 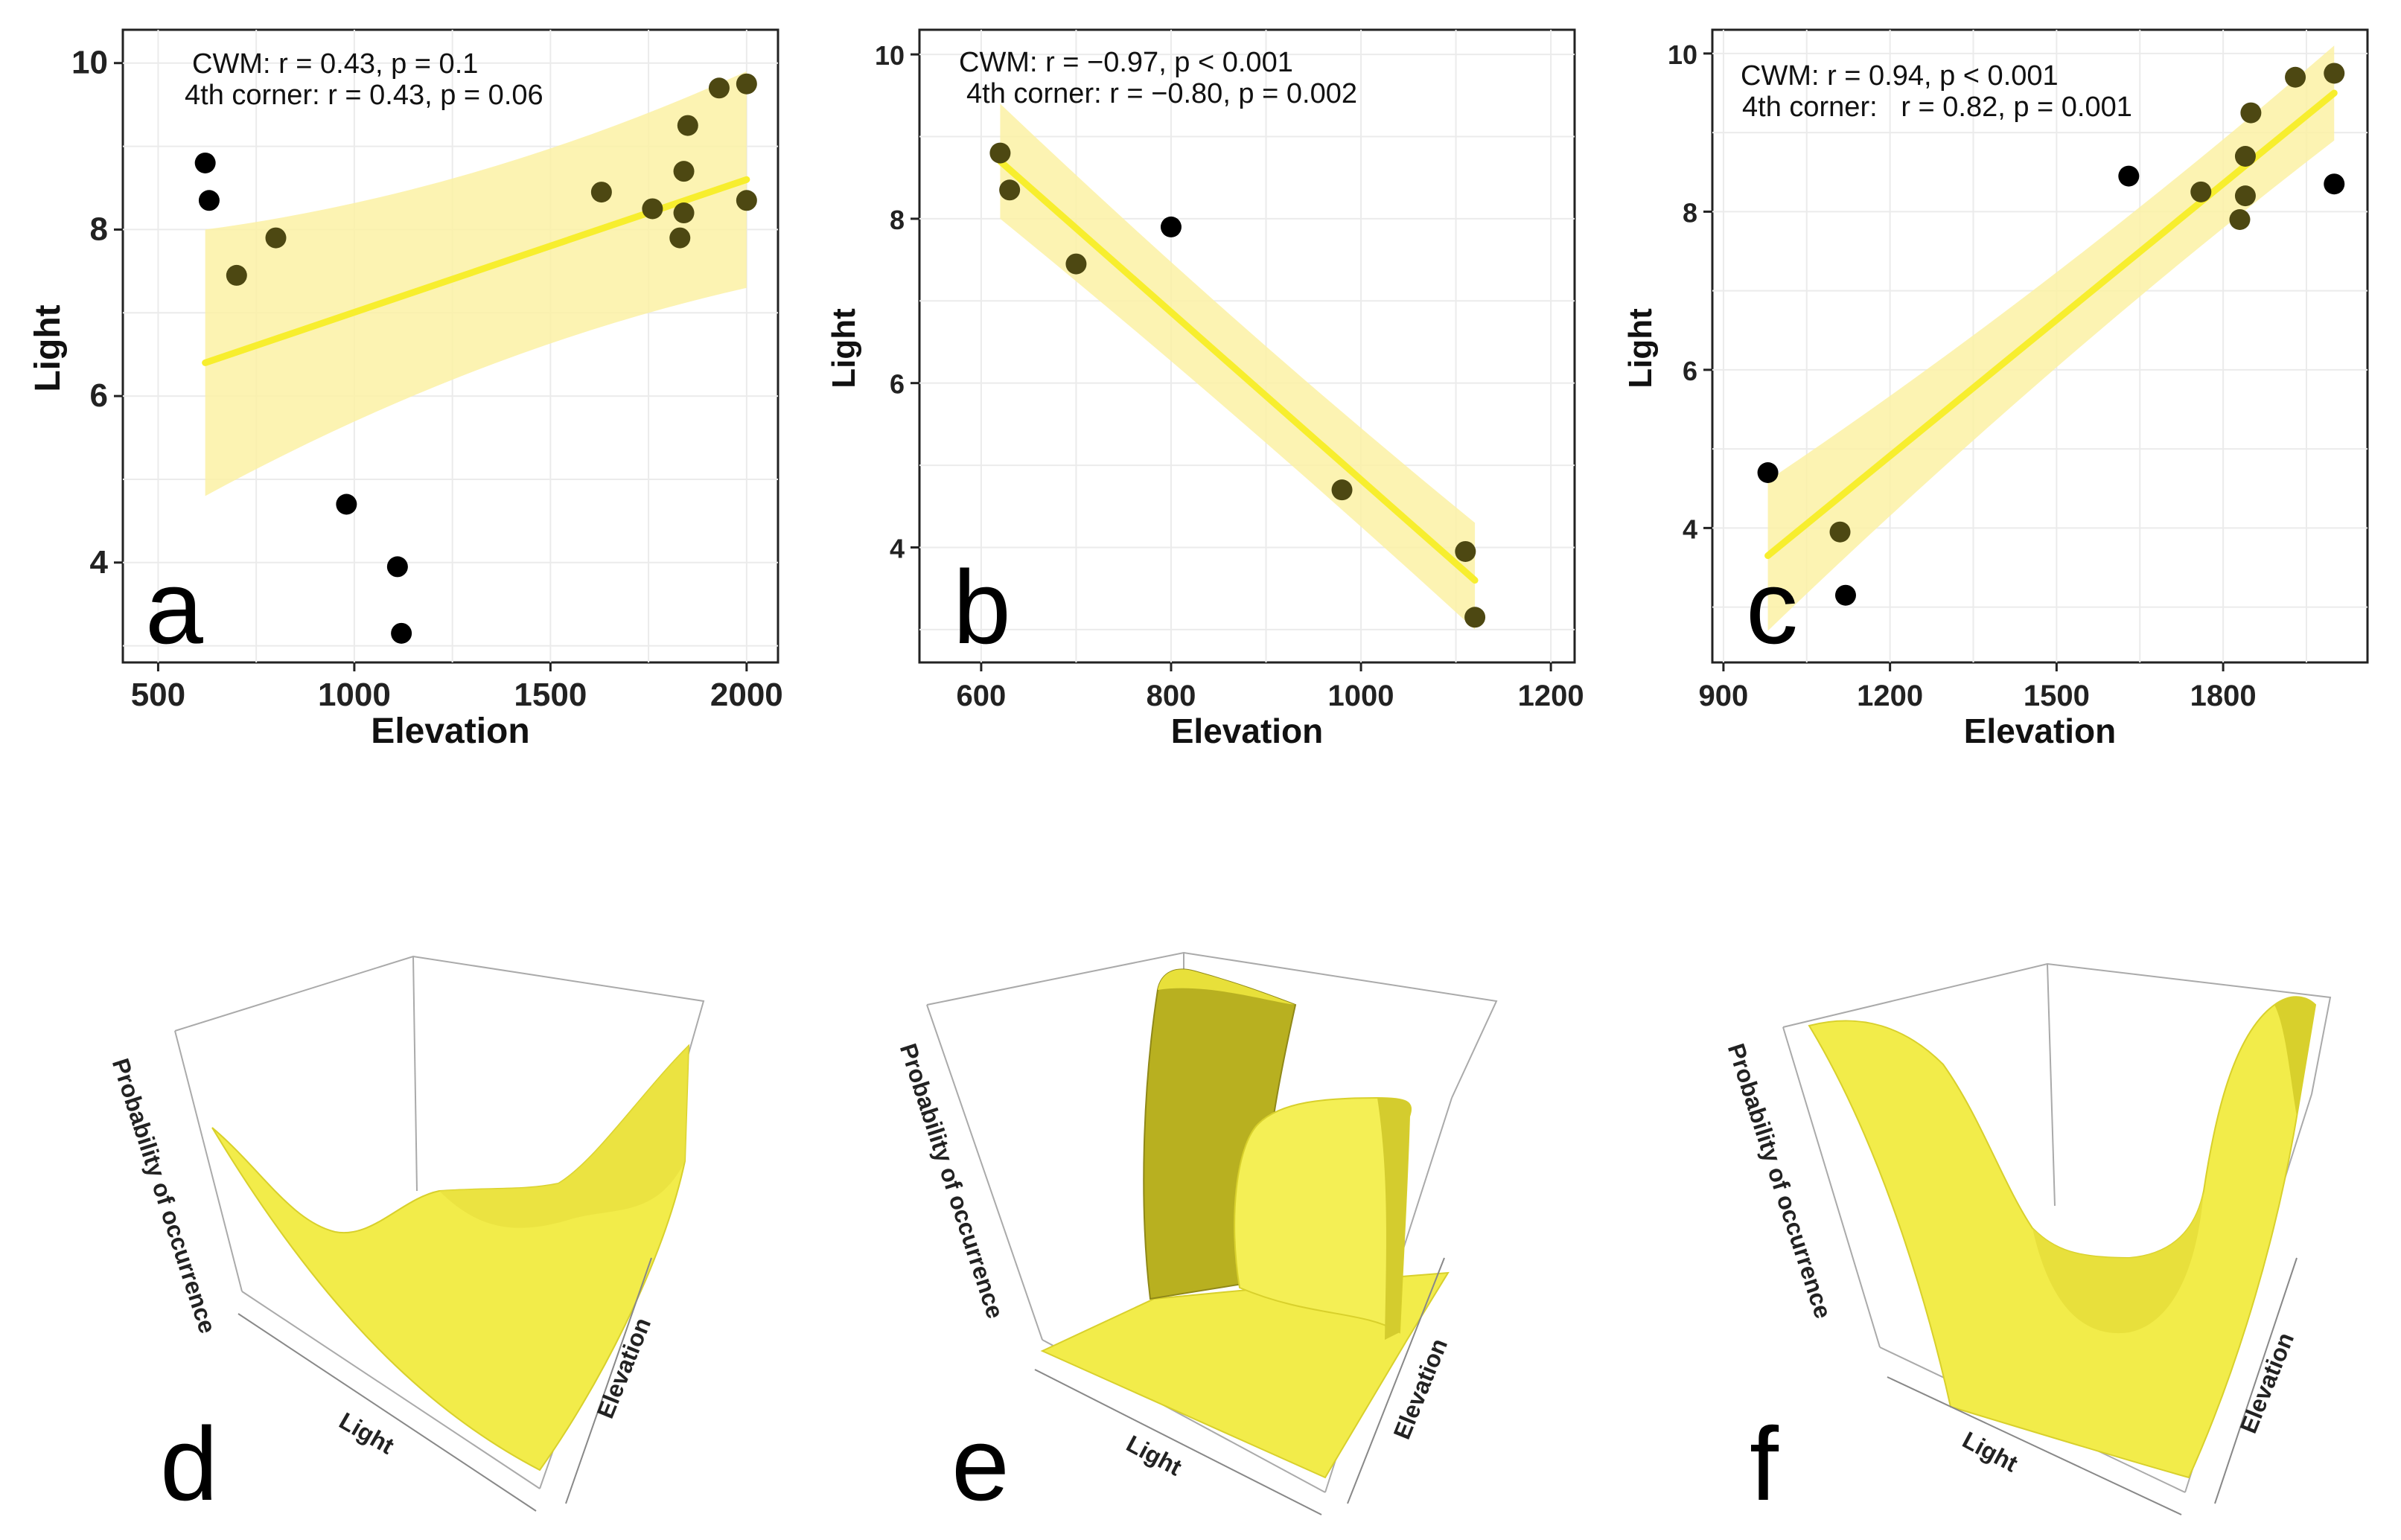 What do you see at coordinates (1772, 607) in the screenshot?
I see `panel-letter-c: c` at bounding box center [1772, 607].